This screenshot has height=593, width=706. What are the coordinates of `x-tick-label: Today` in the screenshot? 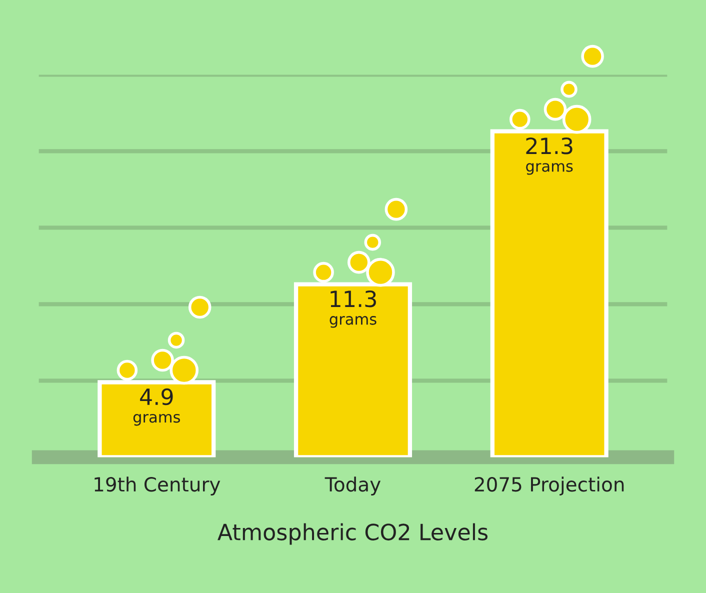 It's located at (352, 486).